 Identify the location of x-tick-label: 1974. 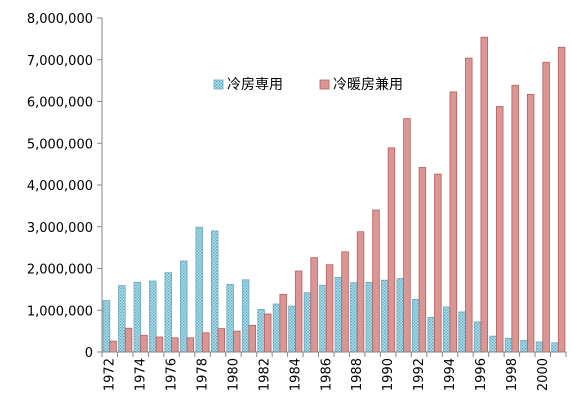
(141, 374).